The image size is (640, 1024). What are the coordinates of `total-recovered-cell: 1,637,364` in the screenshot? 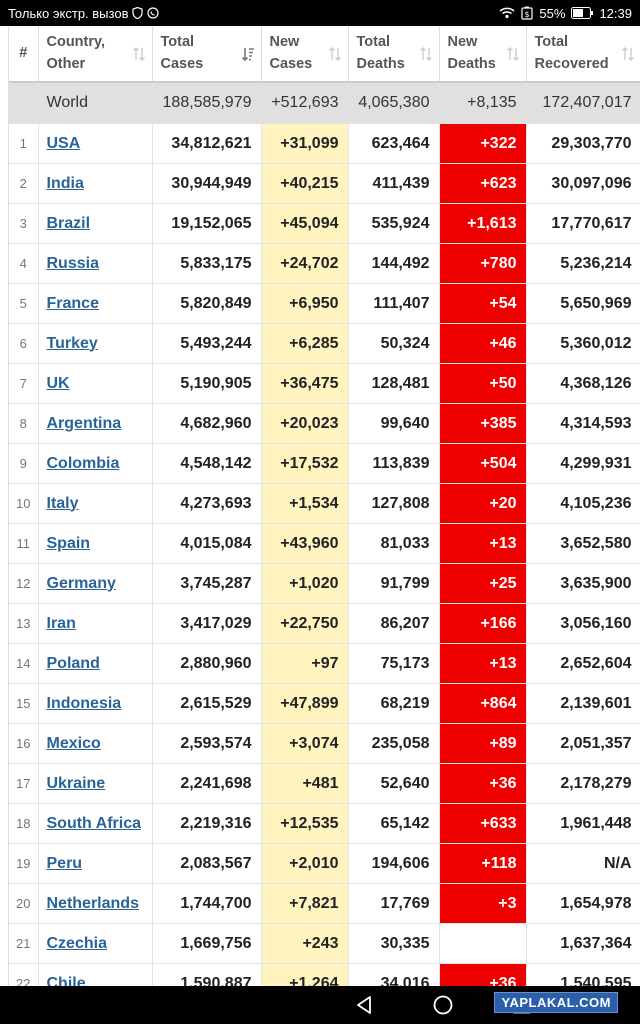 It's located at (583, 943).